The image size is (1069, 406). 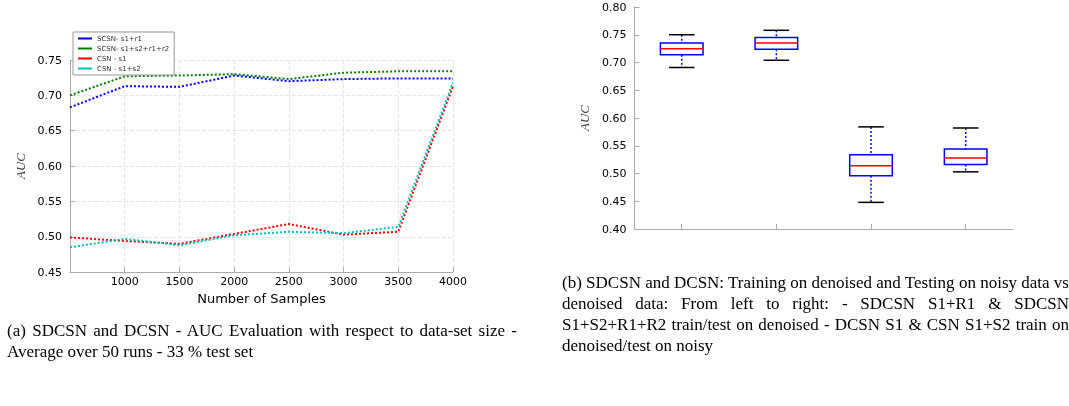 I want to click on text: (a) SDCSN and DCSN - AUC Evaluation with respect to data-set size - Average over 50 runs - 33 % test set, so click(x=262, y=341).